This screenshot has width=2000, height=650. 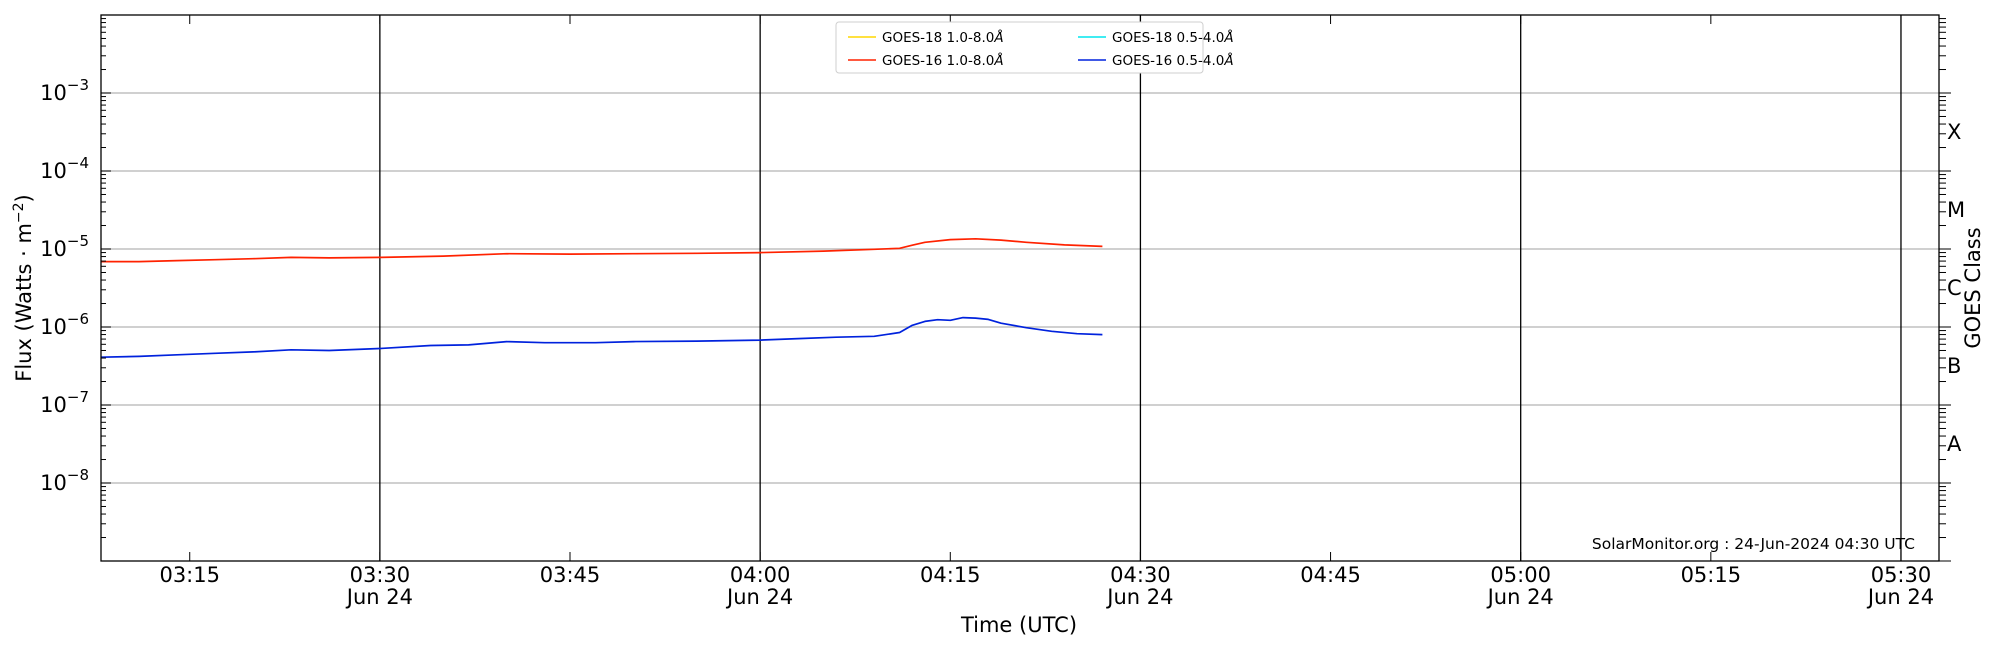 I want to click on x-tick-label: 05:00, so click(x=1520, y=575).